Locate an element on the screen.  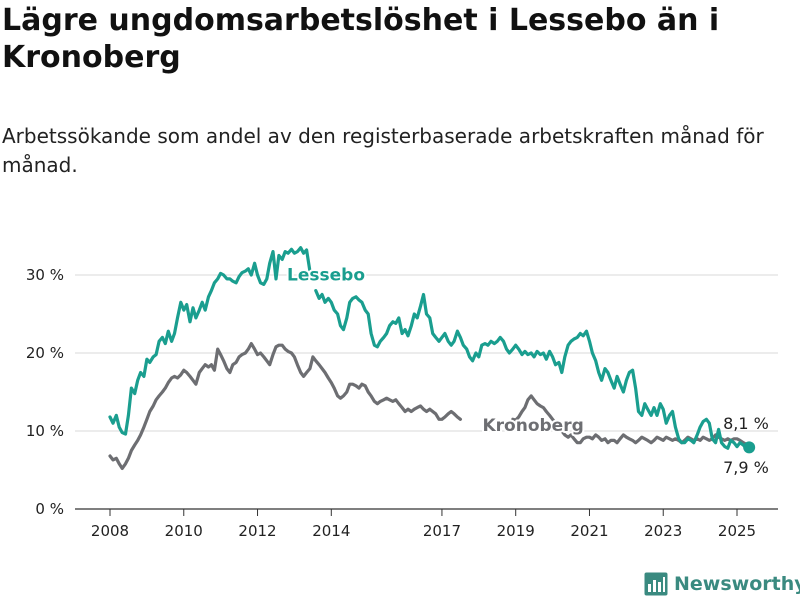
y-tick-label: 30 % is located at coordinates (45, 275).